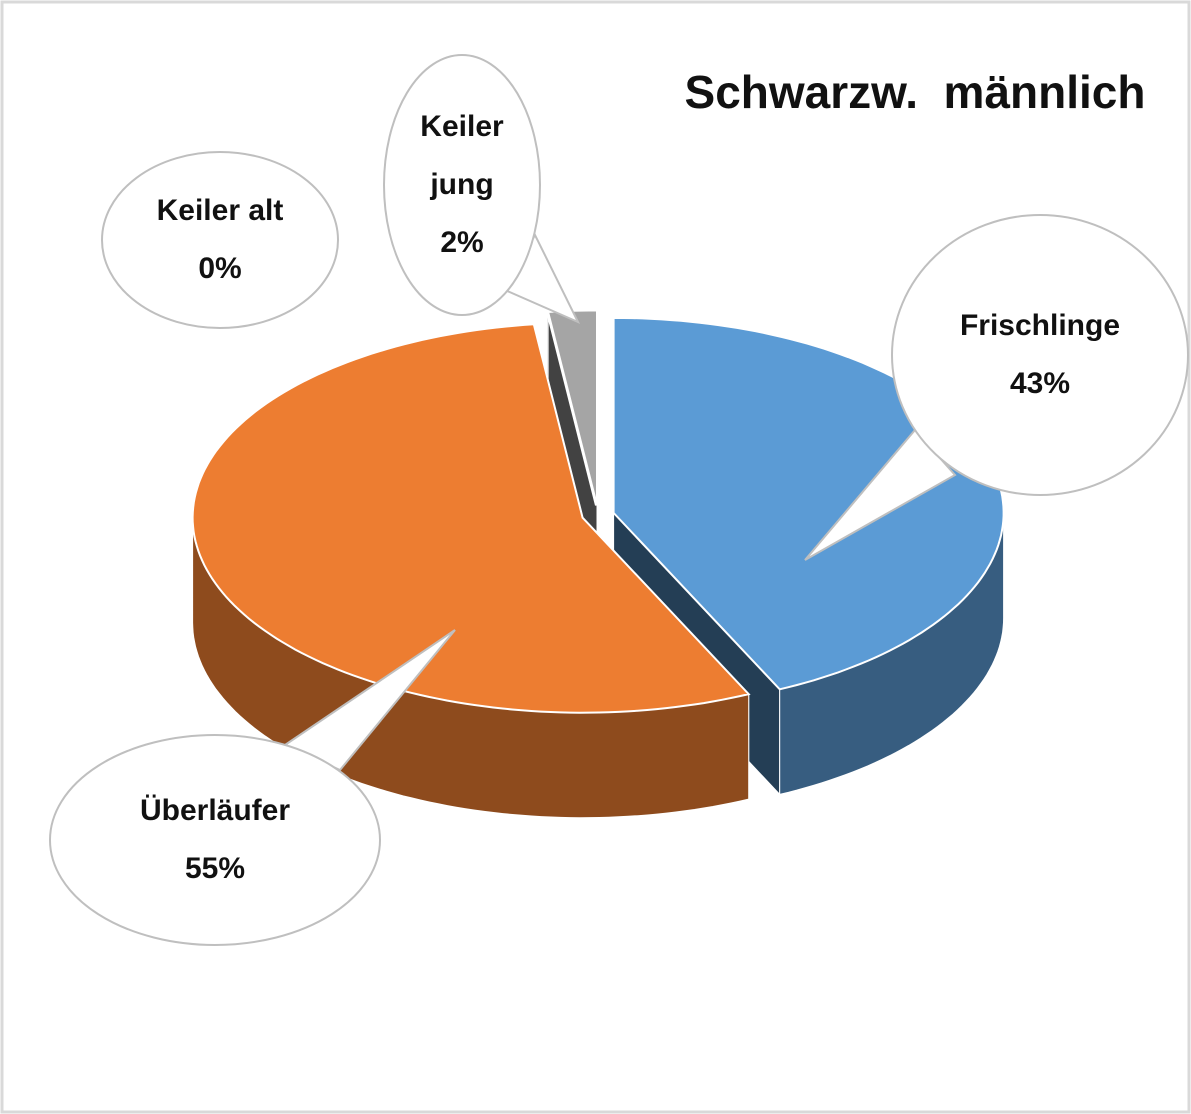 The image size is (1191, 1114). What do you see at coordinates (462, 242) in the screenshot?
I see `value-label: 2%` at bounding box center [462, 242].